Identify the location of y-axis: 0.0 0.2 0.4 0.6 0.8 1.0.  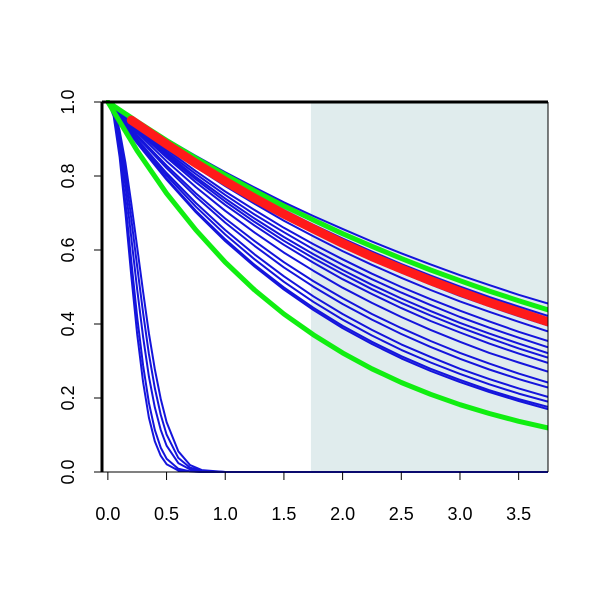
(80, 287).